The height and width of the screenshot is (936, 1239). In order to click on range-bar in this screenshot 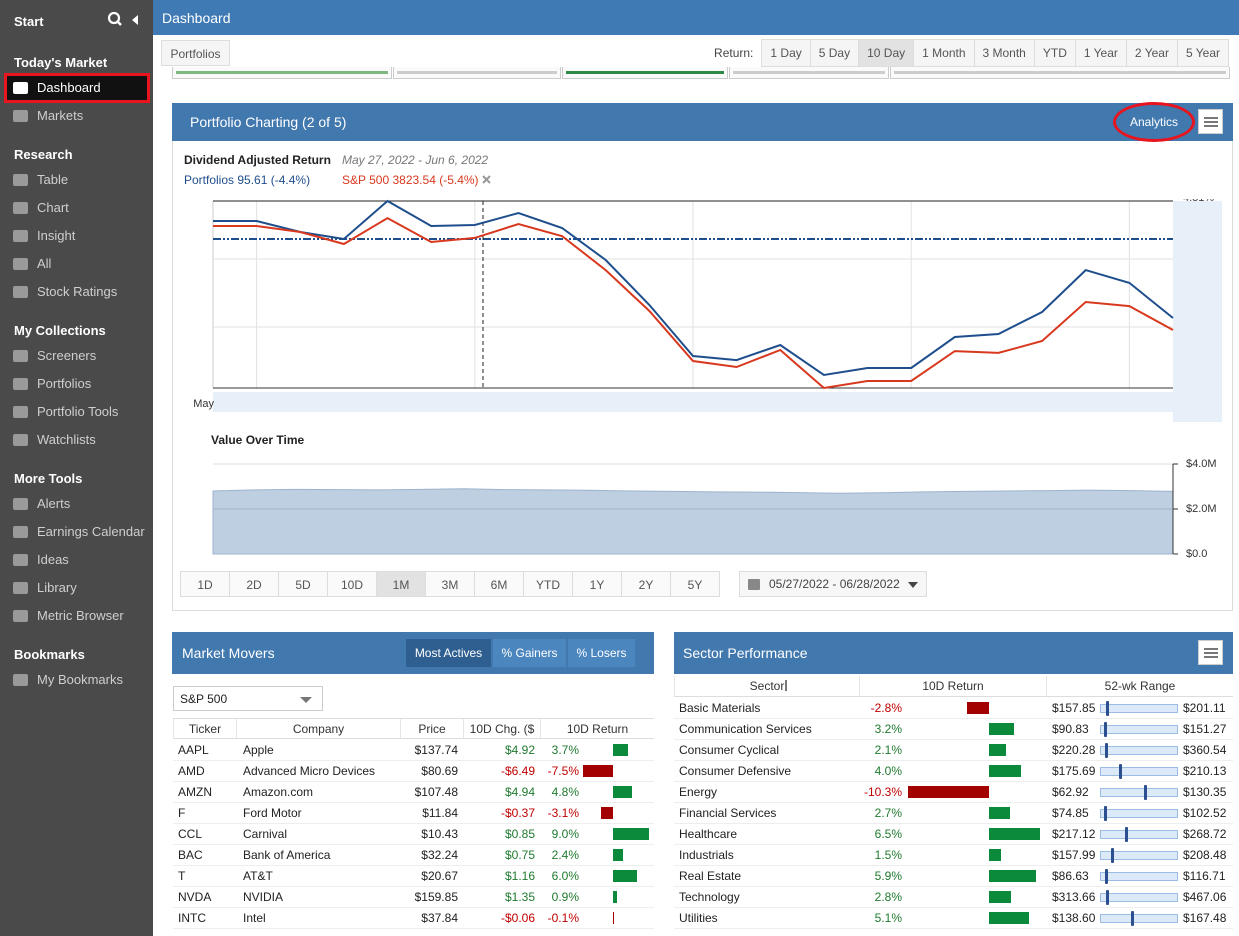, I will do `click(1139, 876)`.